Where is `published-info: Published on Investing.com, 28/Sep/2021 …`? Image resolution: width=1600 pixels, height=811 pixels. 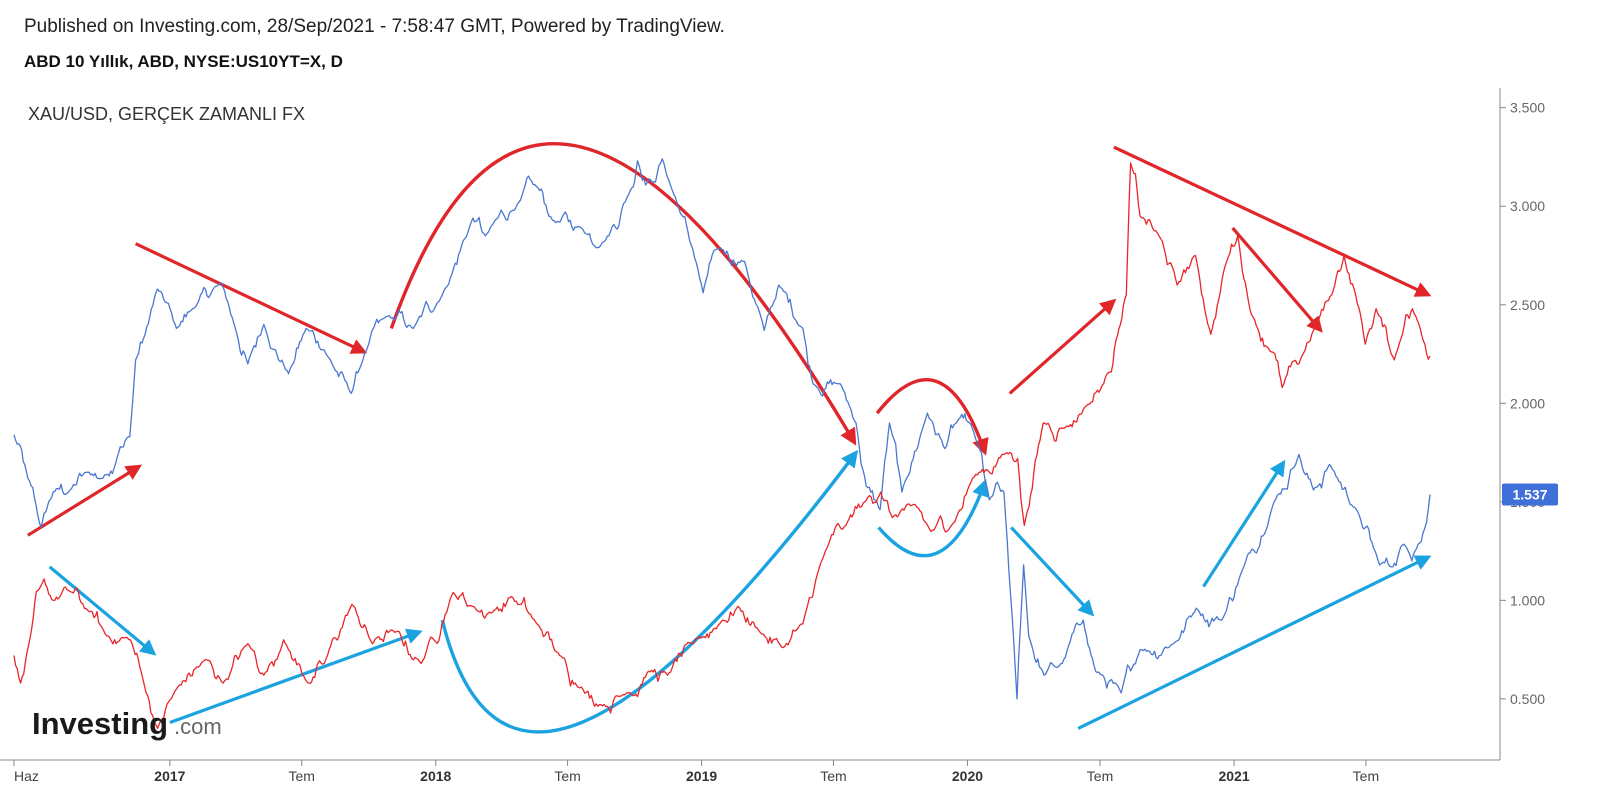
published-info: Published on Investing.com, 28/Sep/2021 … is located at coordinates (374, 26).